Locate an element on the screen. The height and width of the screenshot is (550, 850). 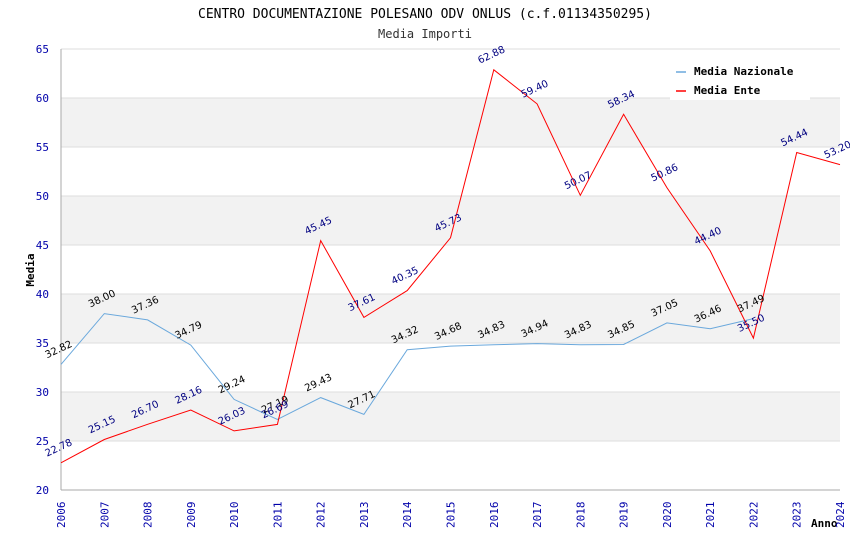
y-tick-label: 55 is located at coordinates (42, 147).